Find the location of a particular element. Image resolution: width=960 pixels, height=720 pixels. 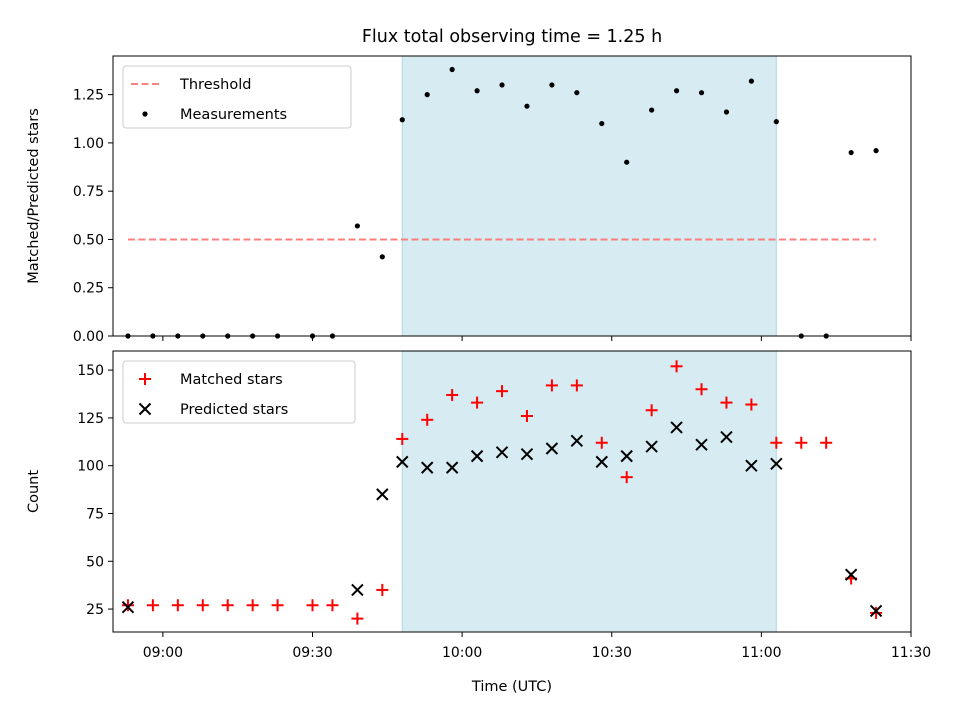

y-tick-label: 0.25 is located at coordinates (88, 289).